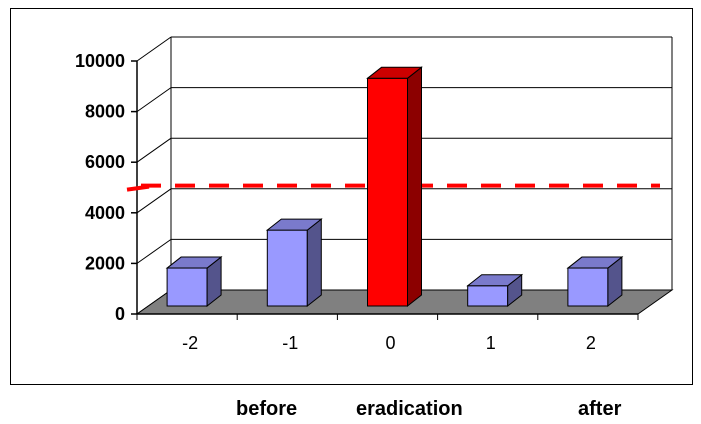 The width and height of the screenshot is (701, 424). I want to click on threshold-line-front-stub, so click(138, 188).